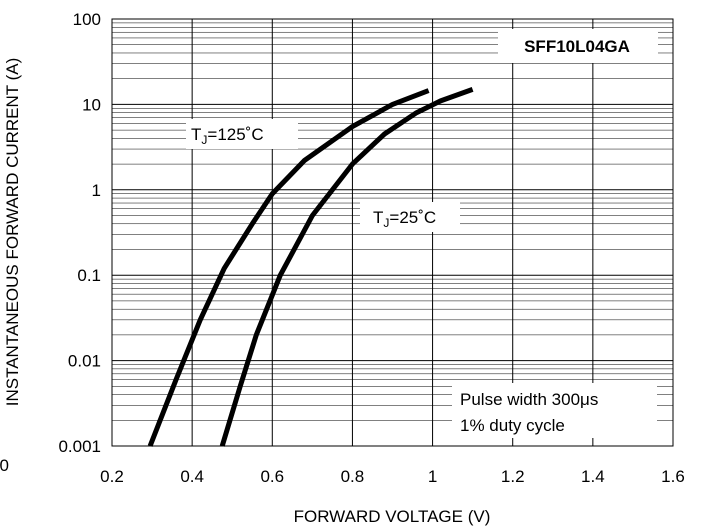 Image resolution: width=706 pixels, height=529 pixels. Describe the element at coordinates (84, 361) in the screenshot. I see `y-tick-label: 0.01` at that location.